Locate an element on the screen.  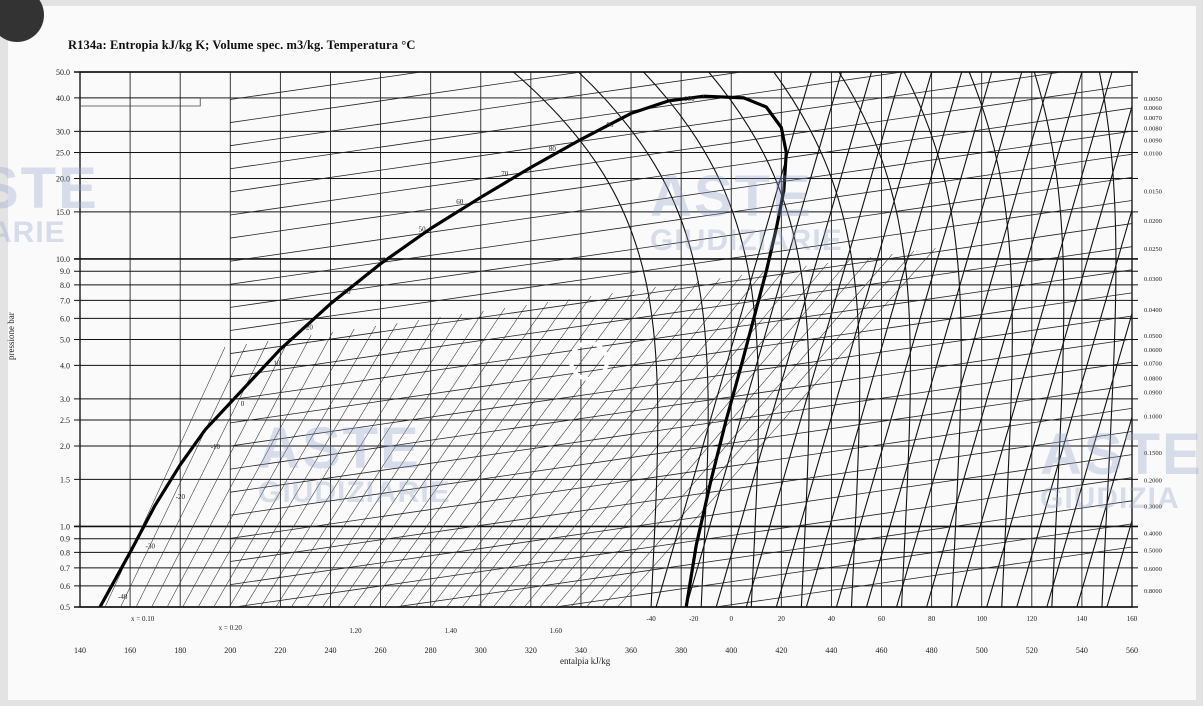
x-tick-label: 540 is located at coordinates (1082, 650).